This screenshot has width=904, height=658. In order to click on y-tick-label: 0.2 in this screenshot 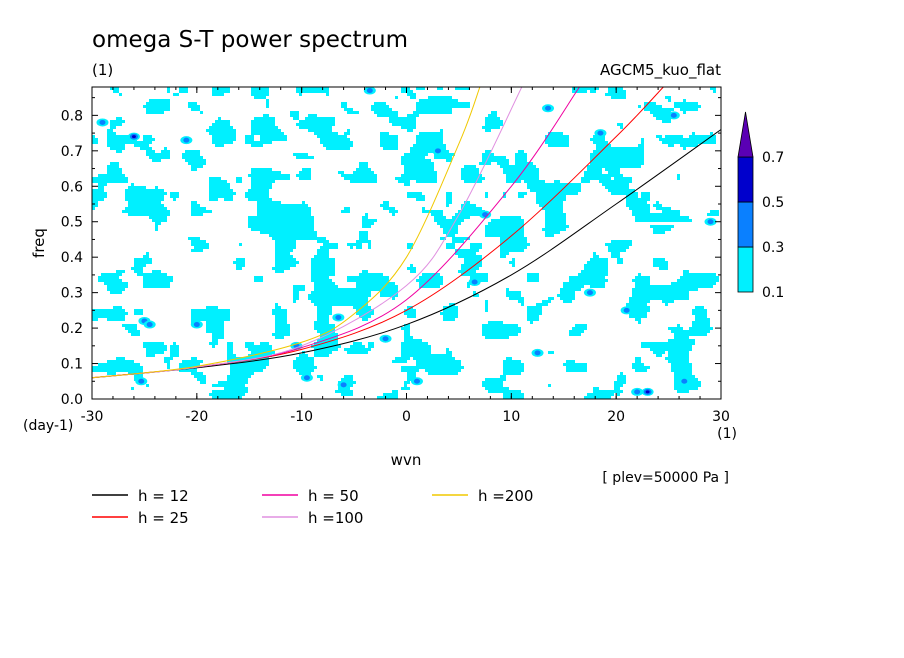, I will do `click(72, 329)`.